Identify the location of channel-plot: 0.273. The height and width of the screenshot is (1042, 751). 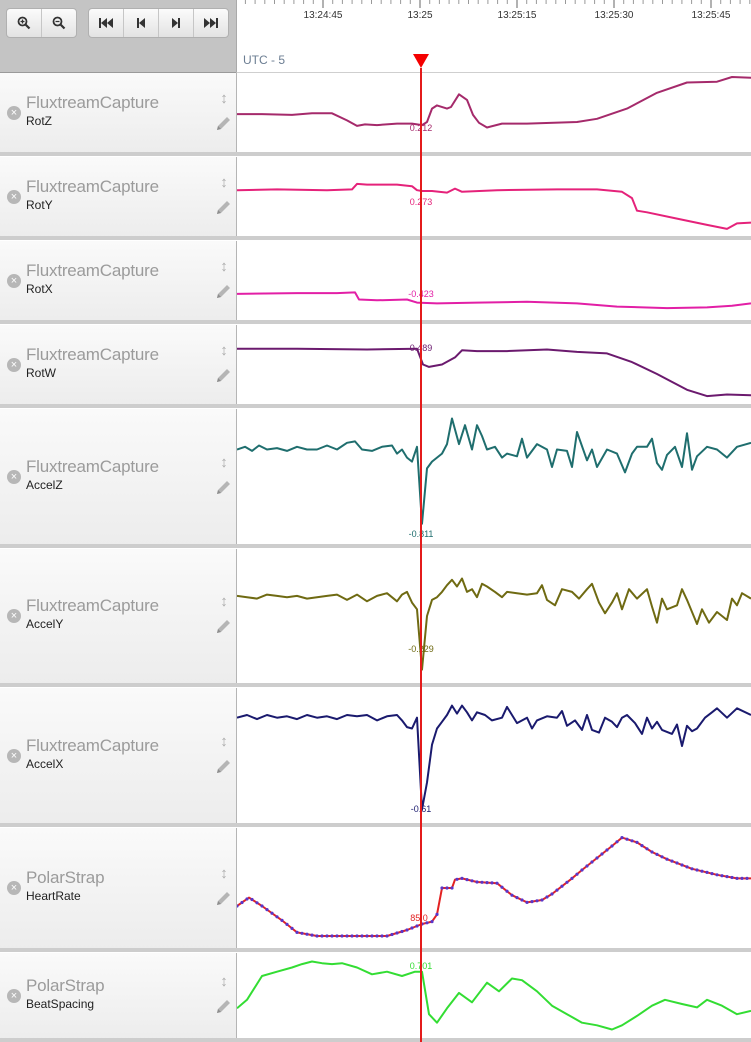
(494, 196).